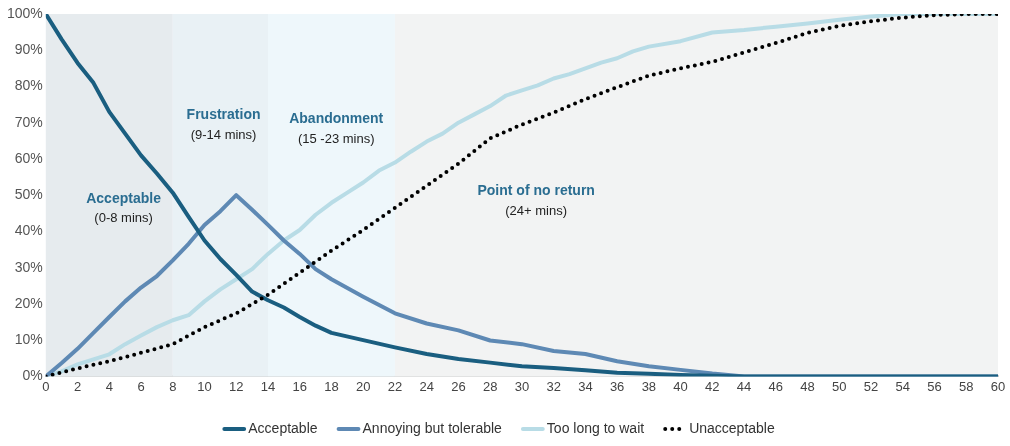  What do you see at coordinates (32, 375) in the screenshot?
I see `y-tick-label: 0%` at bounding box center [32, 375].